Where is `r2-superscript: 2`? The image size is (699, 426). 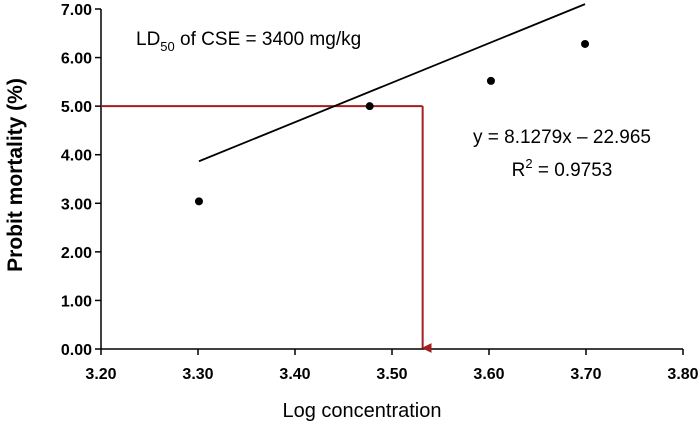
r2-superscript: 2 is located at coordinates (528, 163).